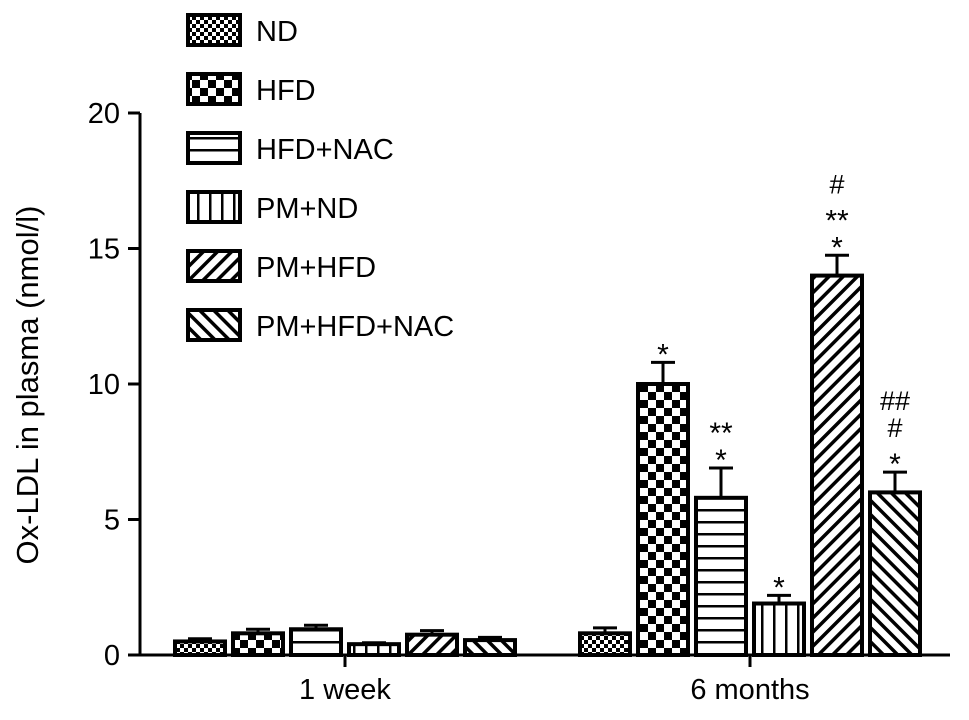  I want to click on legend-label: HFD+NAC, so click(325, 150).